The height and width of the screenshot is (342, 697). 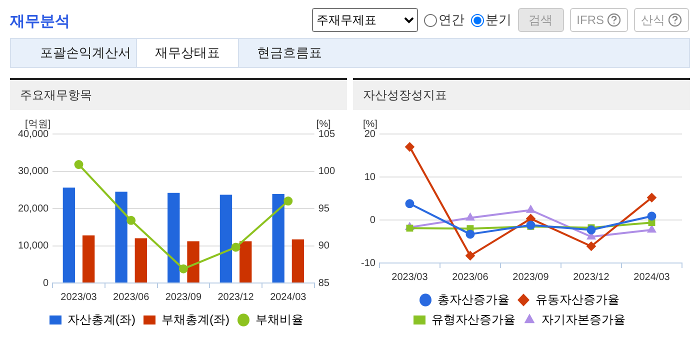 I want to click on legend-label: 유동자산증가율, so click(x=578, y=299).